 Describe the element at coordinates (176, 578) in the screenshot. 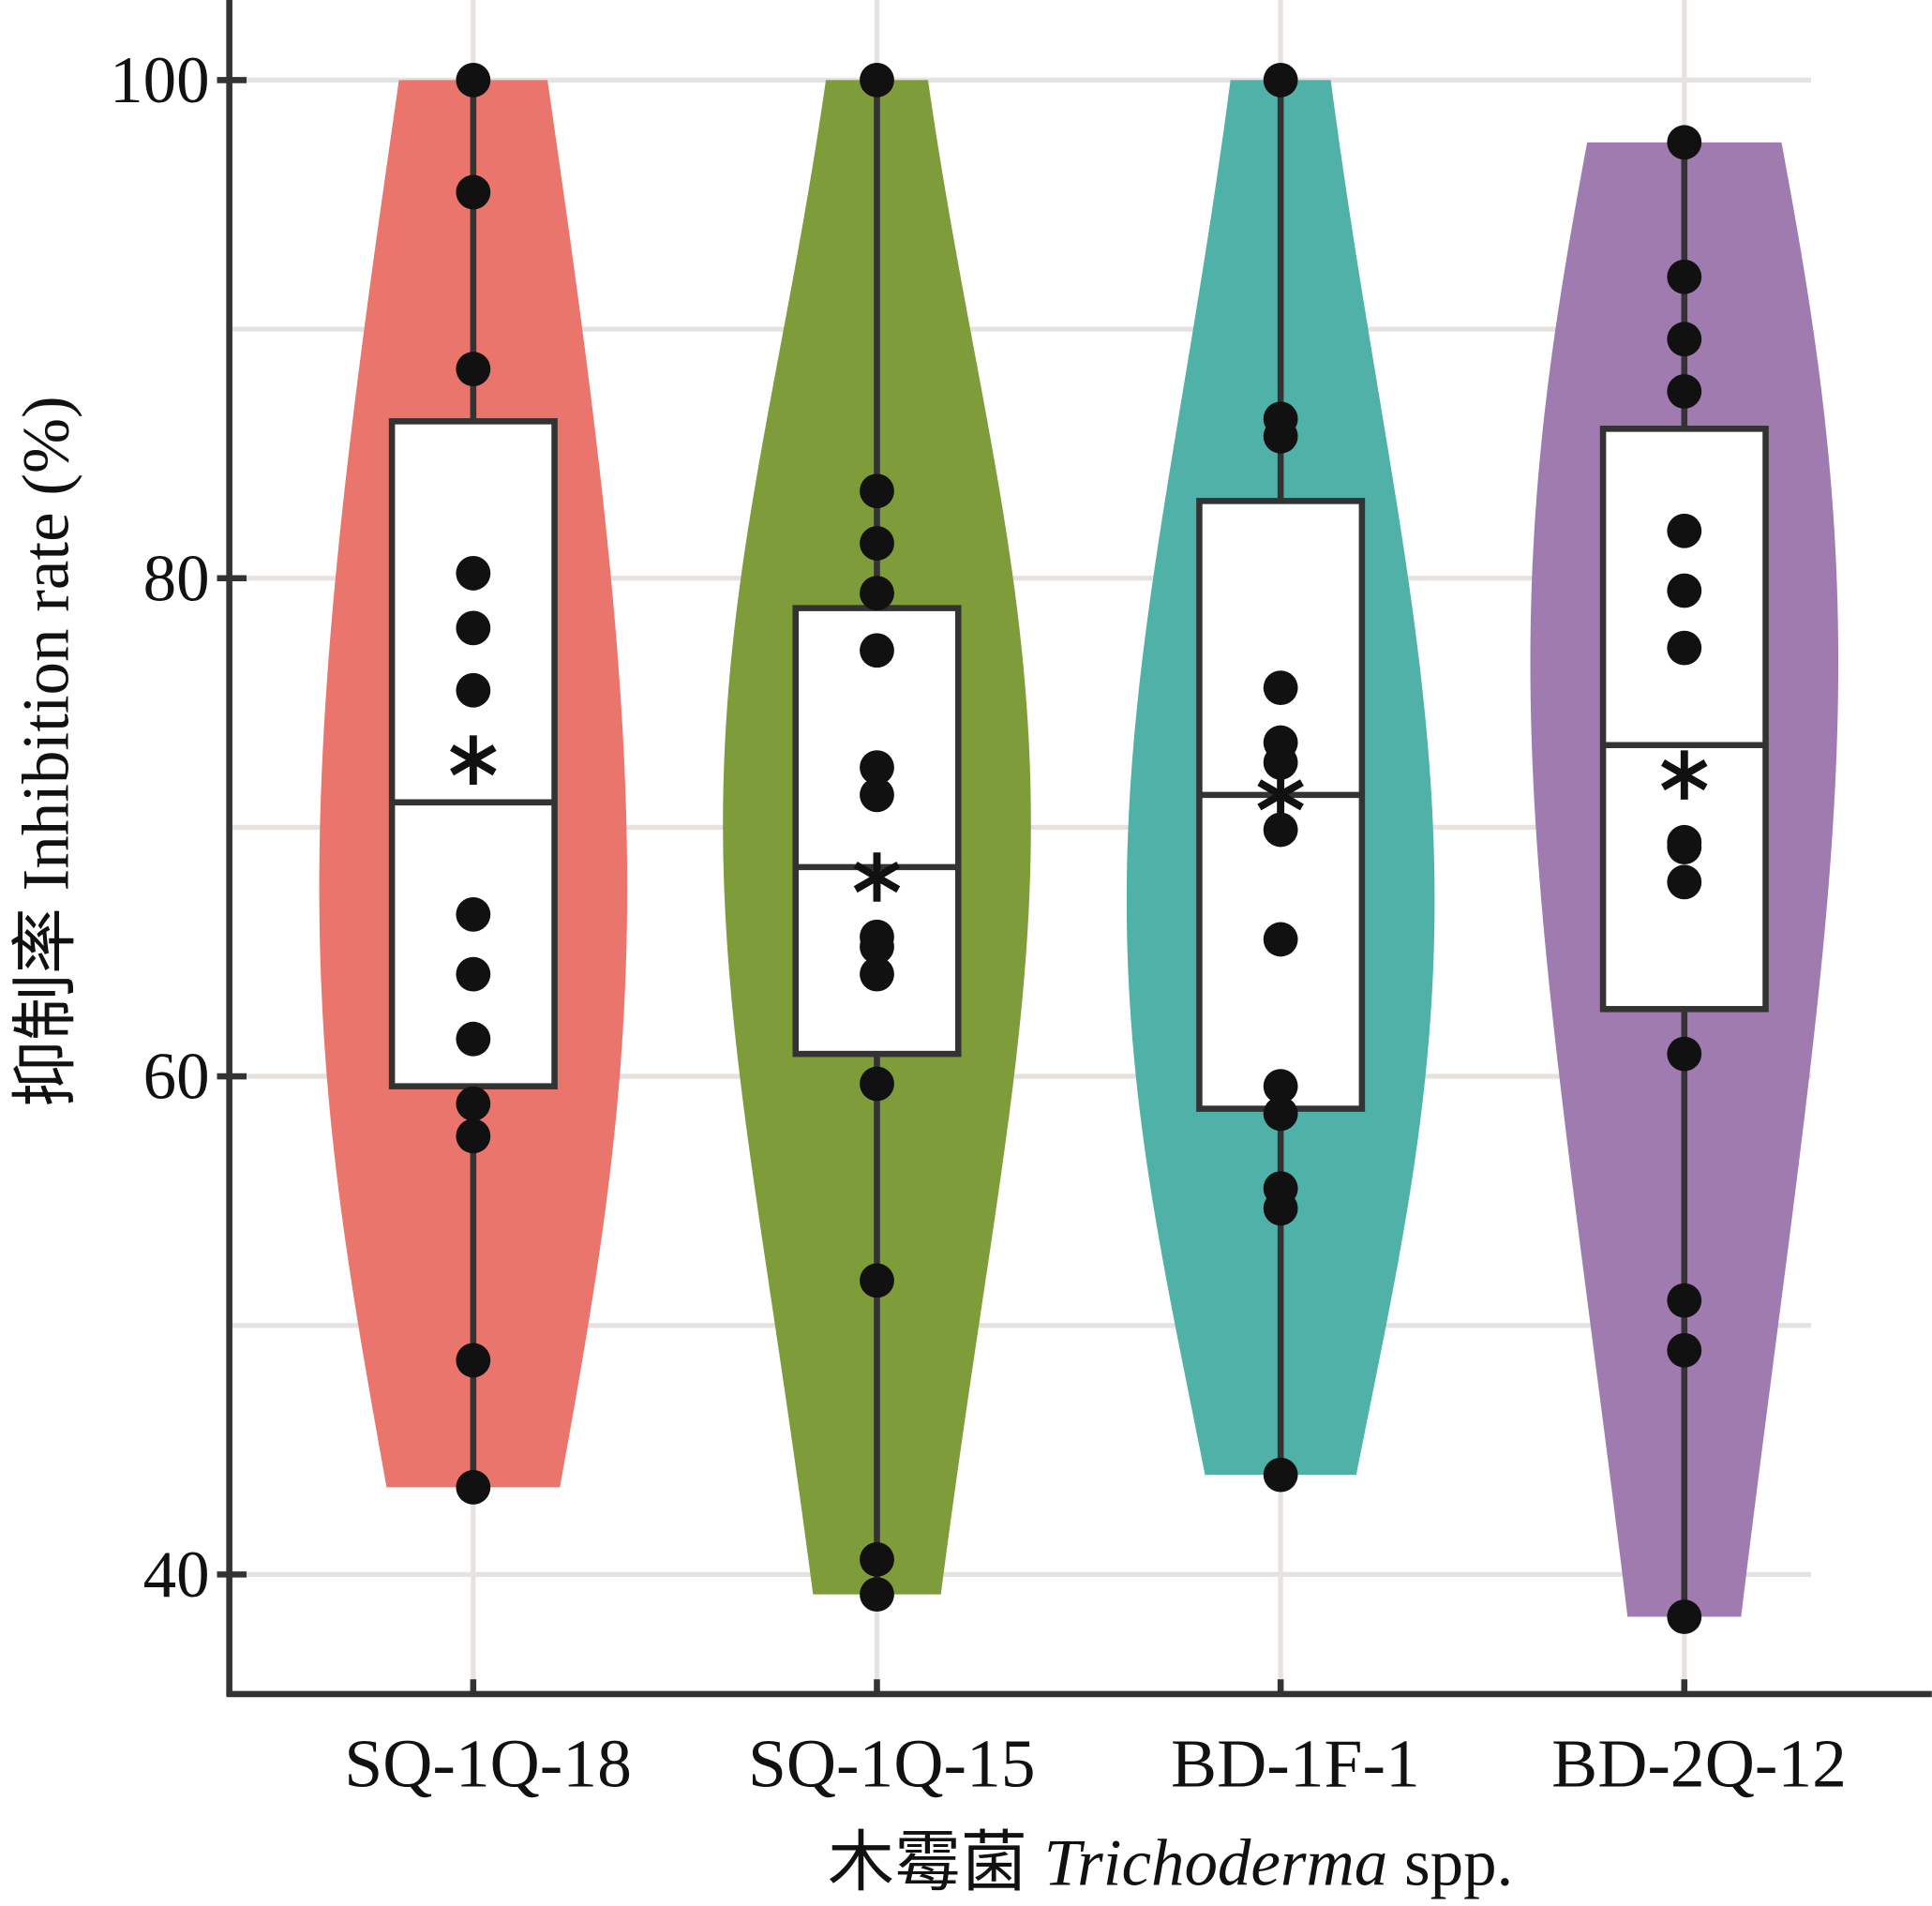

I see `y-tick-label: 80` at that location.